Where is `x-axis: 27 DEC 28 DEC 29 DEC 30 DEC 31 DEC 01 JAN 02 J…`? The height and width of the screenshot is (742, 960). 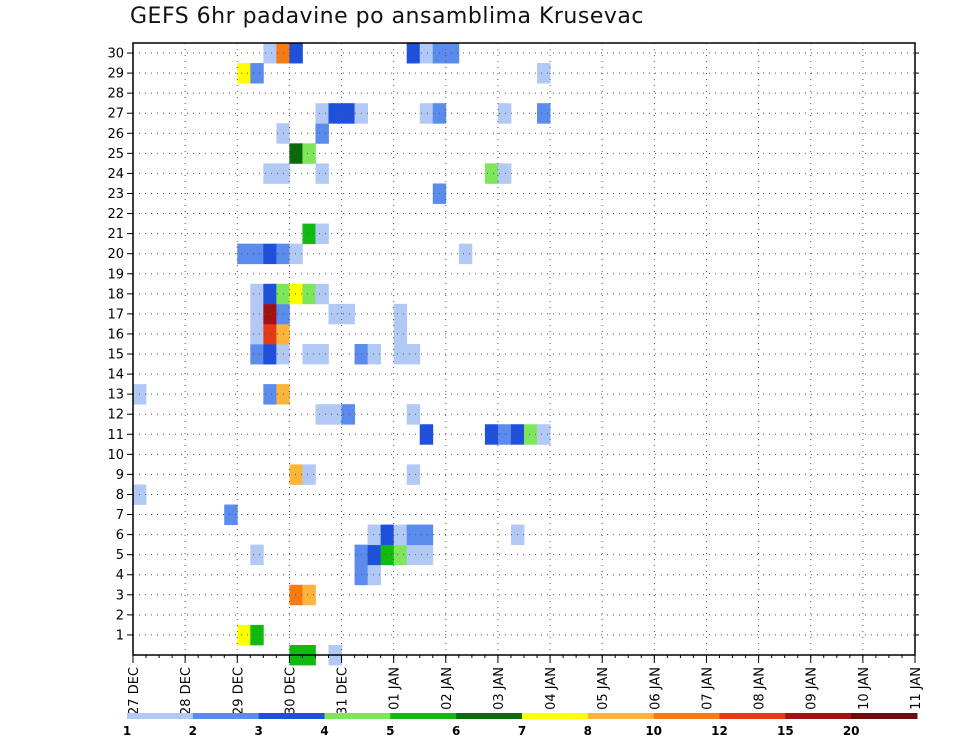 x-axis: 27 DEC 28 DEC 29 DEC 30 DEC 31 DEC 01 JAN 02 J… is located at coordinates (525, 685).